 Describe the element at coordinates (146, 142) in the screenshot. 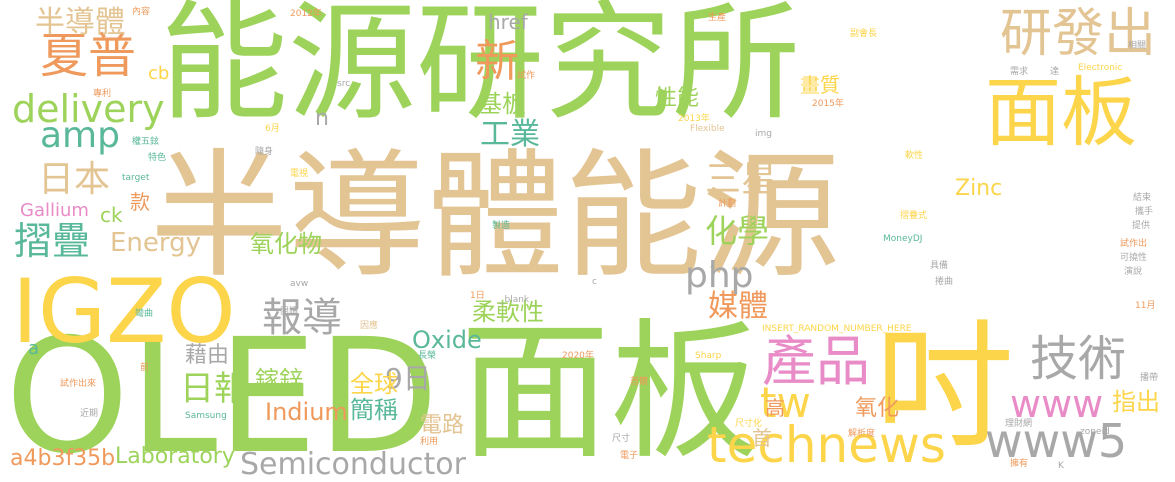

I see `word-cloud-word: 權五鉉` at that location.